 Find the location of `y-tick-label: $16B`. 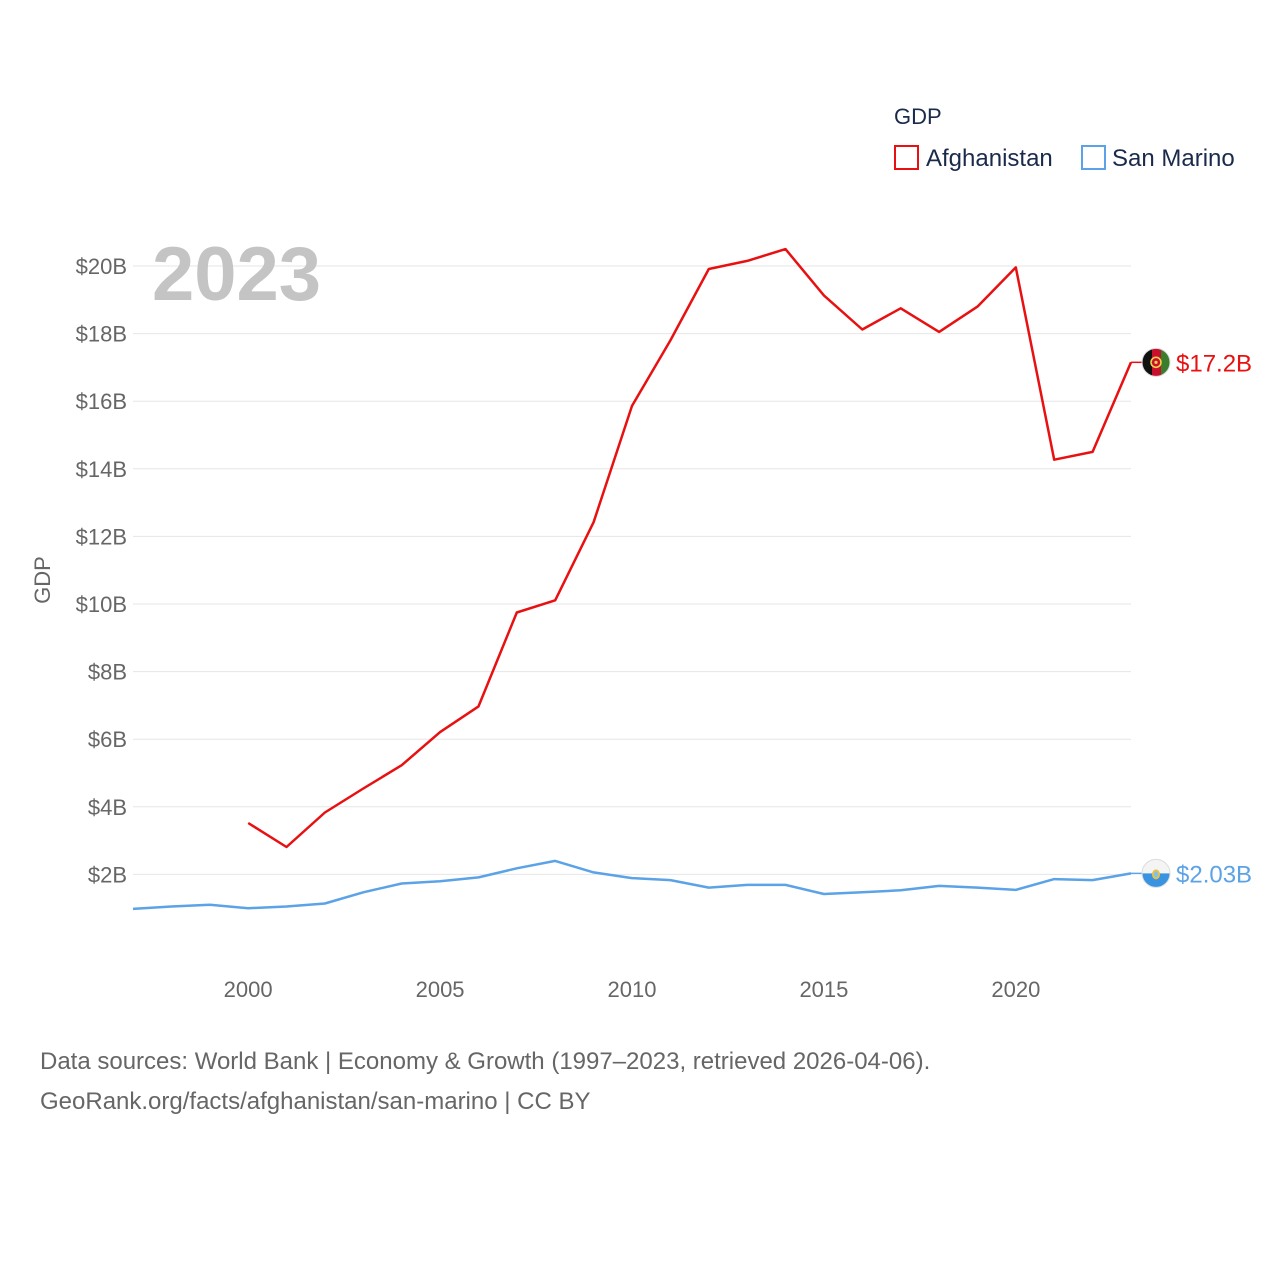

y-tick-label: $16B is located at coordinates (101, 401).